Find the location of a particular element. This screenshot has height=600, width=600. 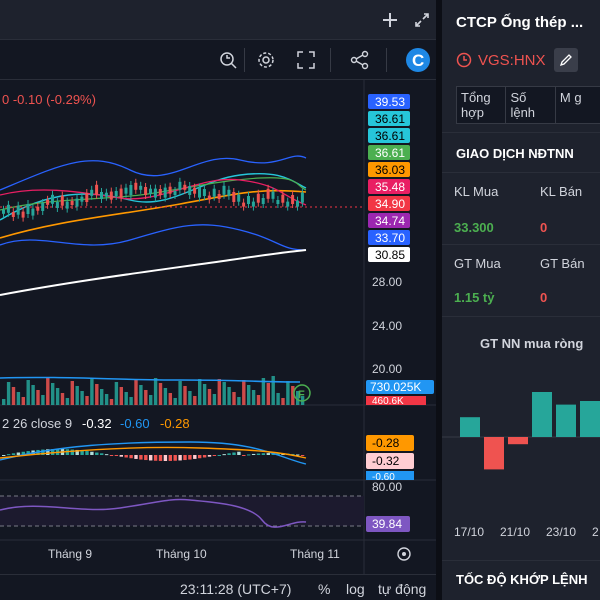

volume-badge is located at coordinates (400, 387).